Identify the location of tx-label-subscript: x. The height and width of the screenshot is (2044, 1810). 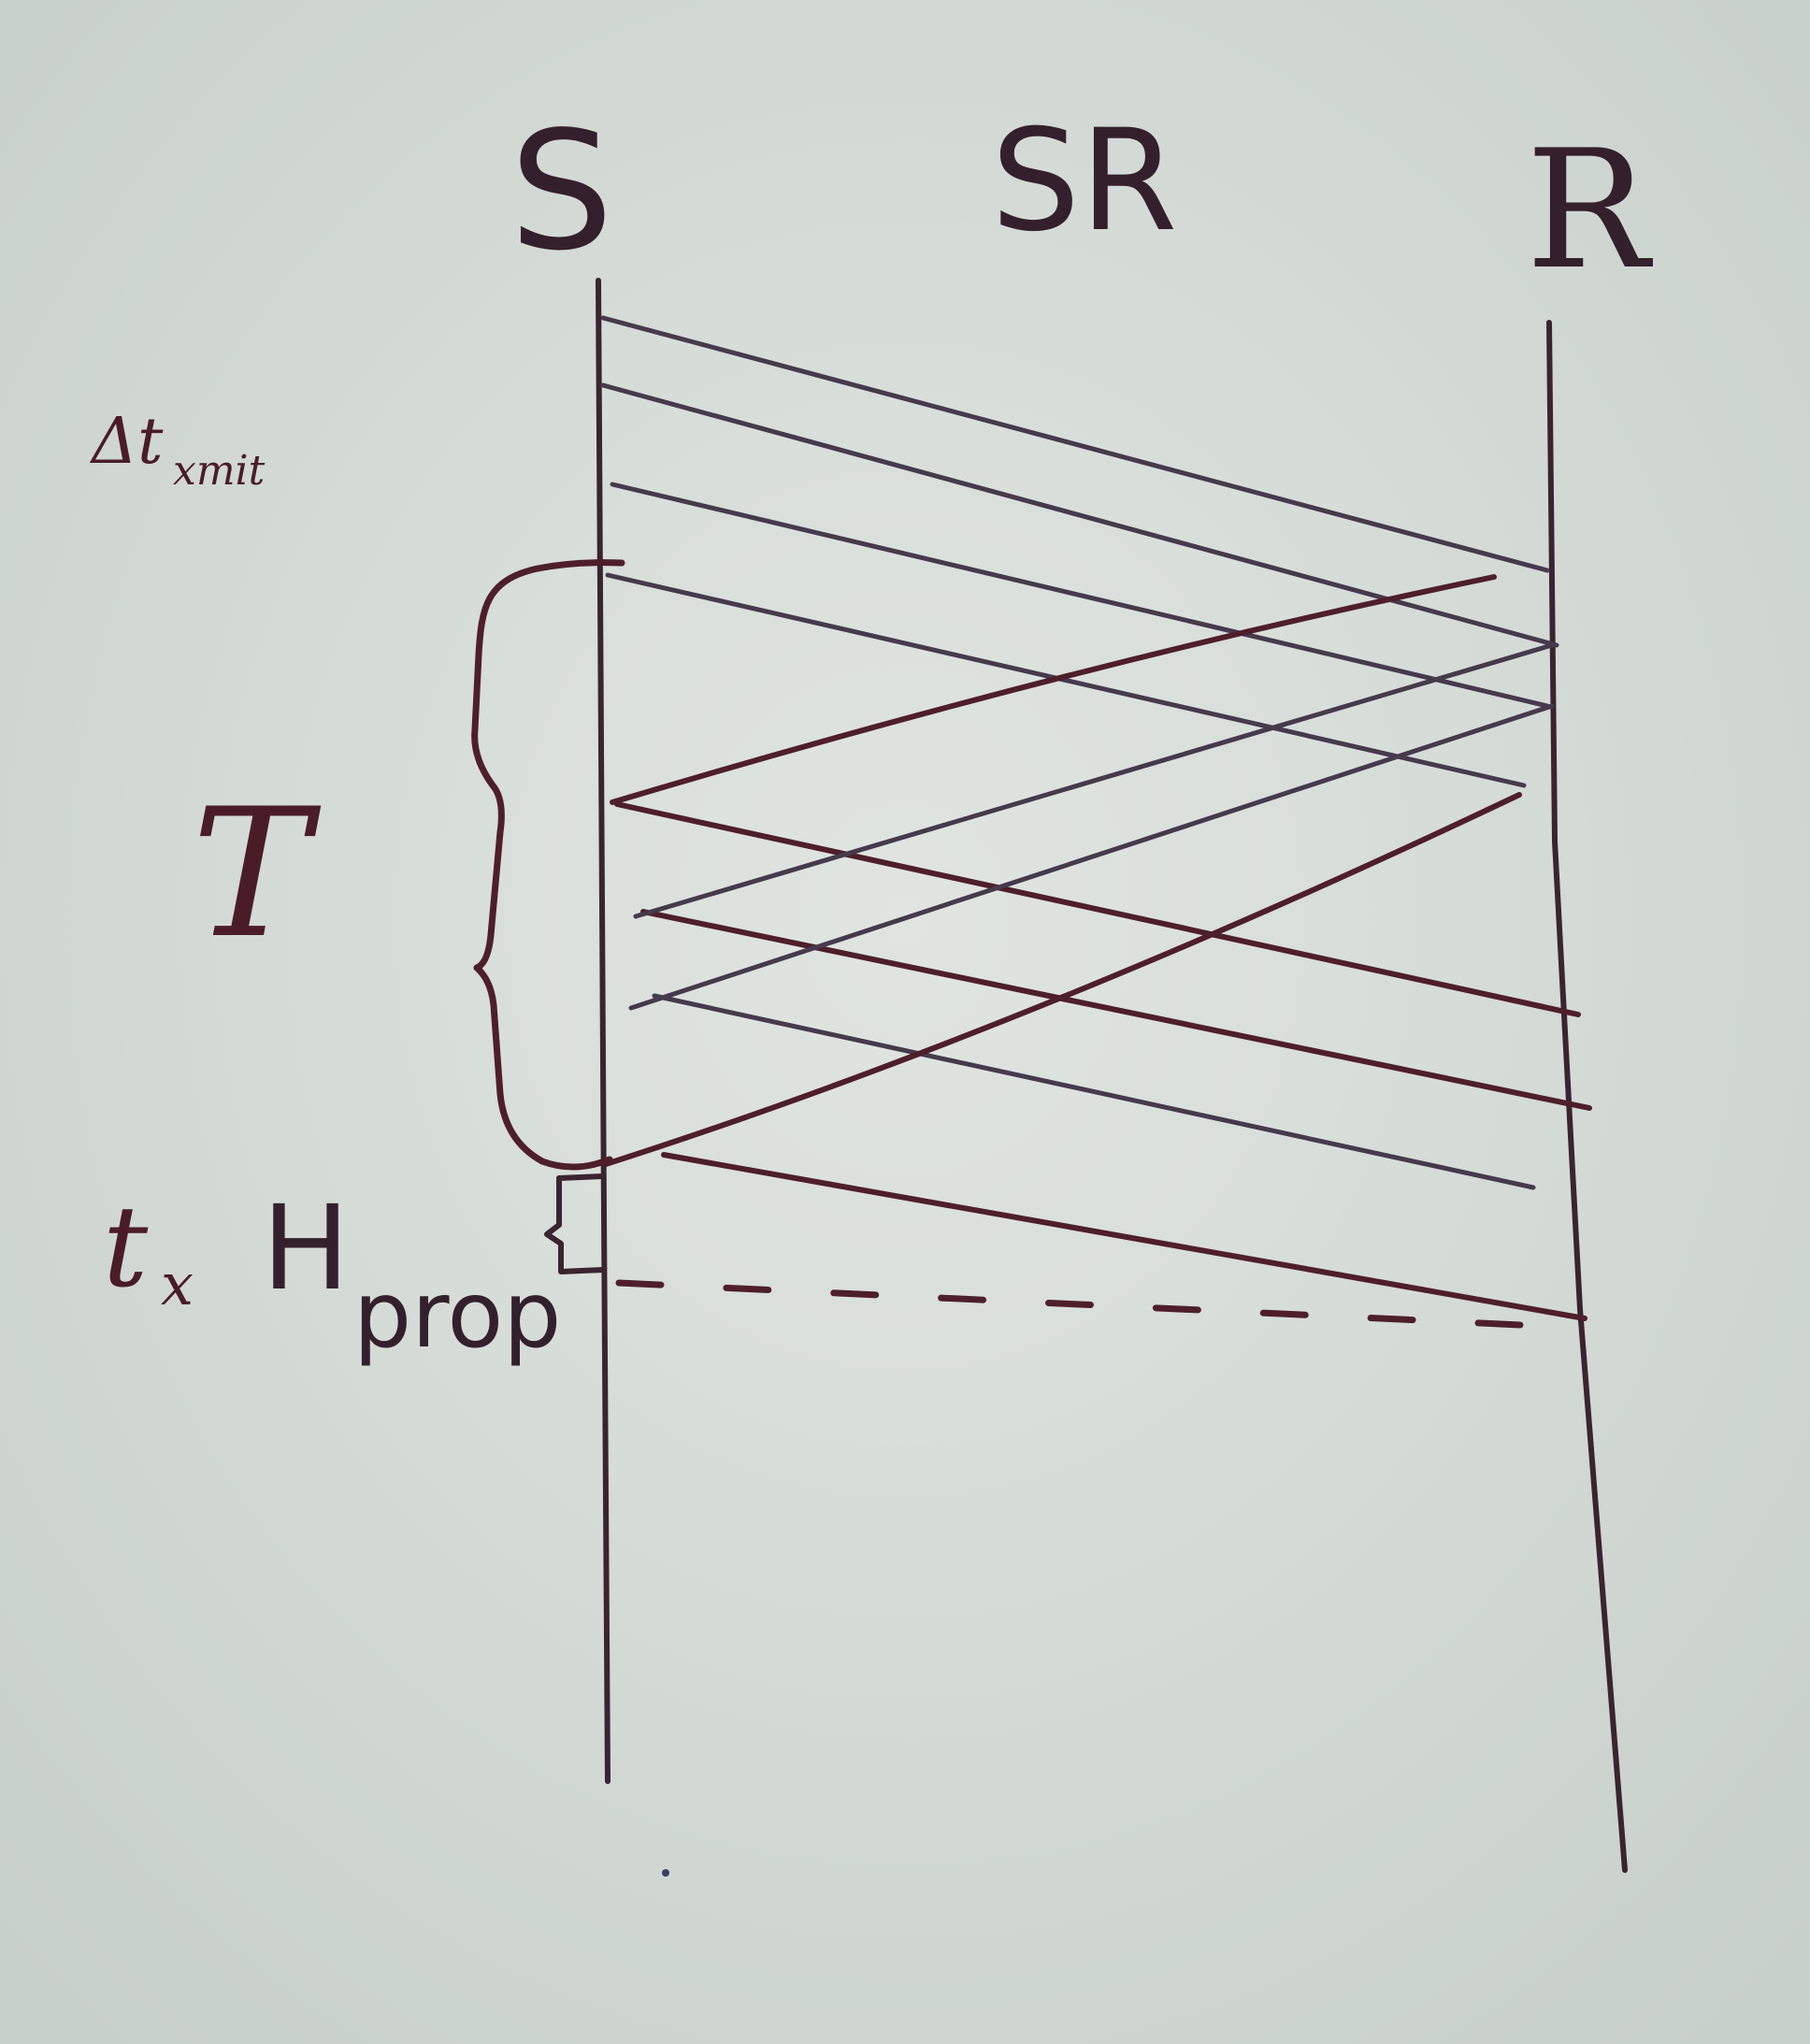
(177, 1284).